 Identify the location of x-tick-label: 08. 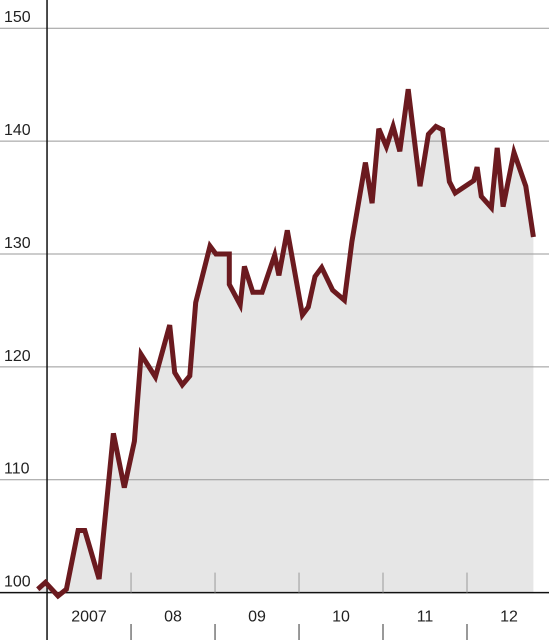
(173, 617).